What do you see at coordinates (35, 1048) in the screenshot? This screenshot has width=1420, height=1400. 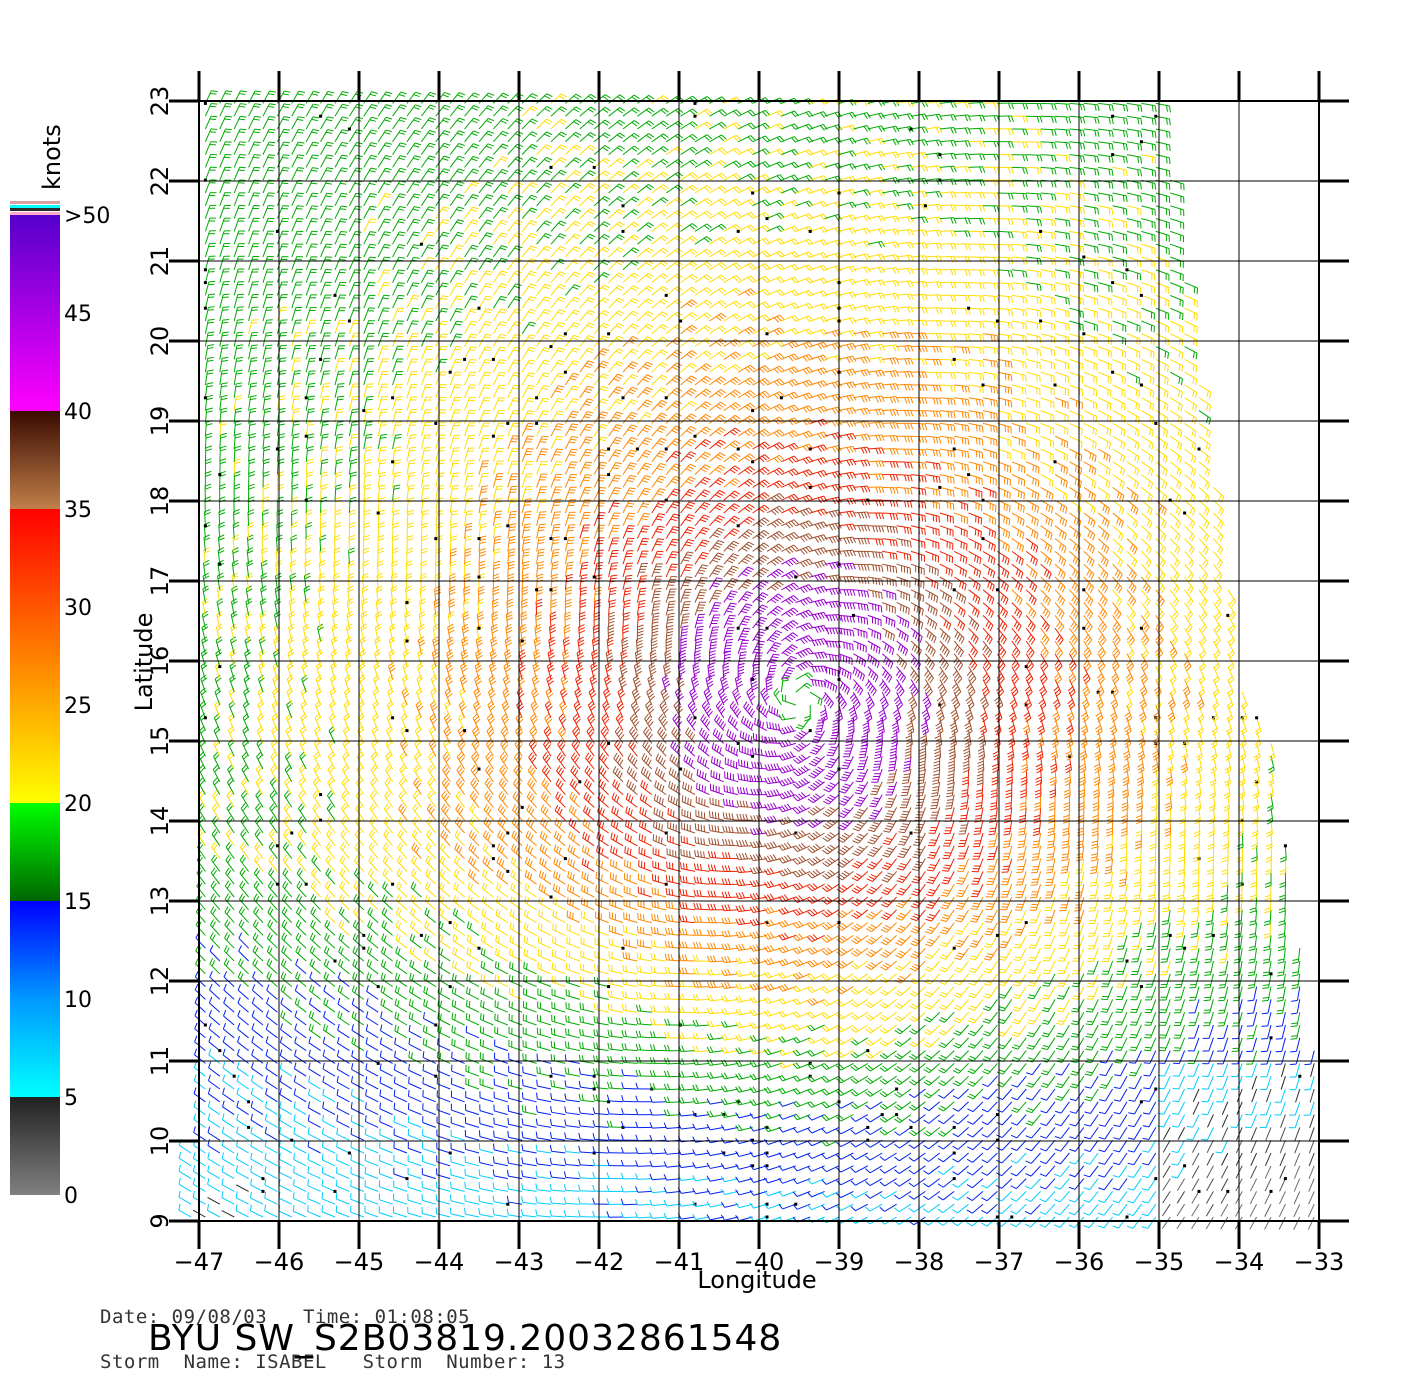 I see `colorbar-segment` at bounding box center [35, 1048].